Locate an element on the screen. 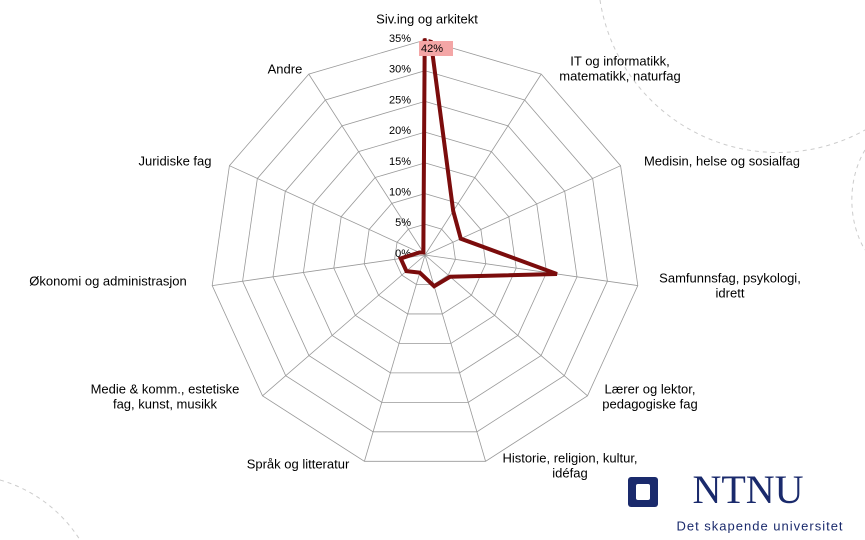  data-label: 42% is located at coordinates (432, 49).